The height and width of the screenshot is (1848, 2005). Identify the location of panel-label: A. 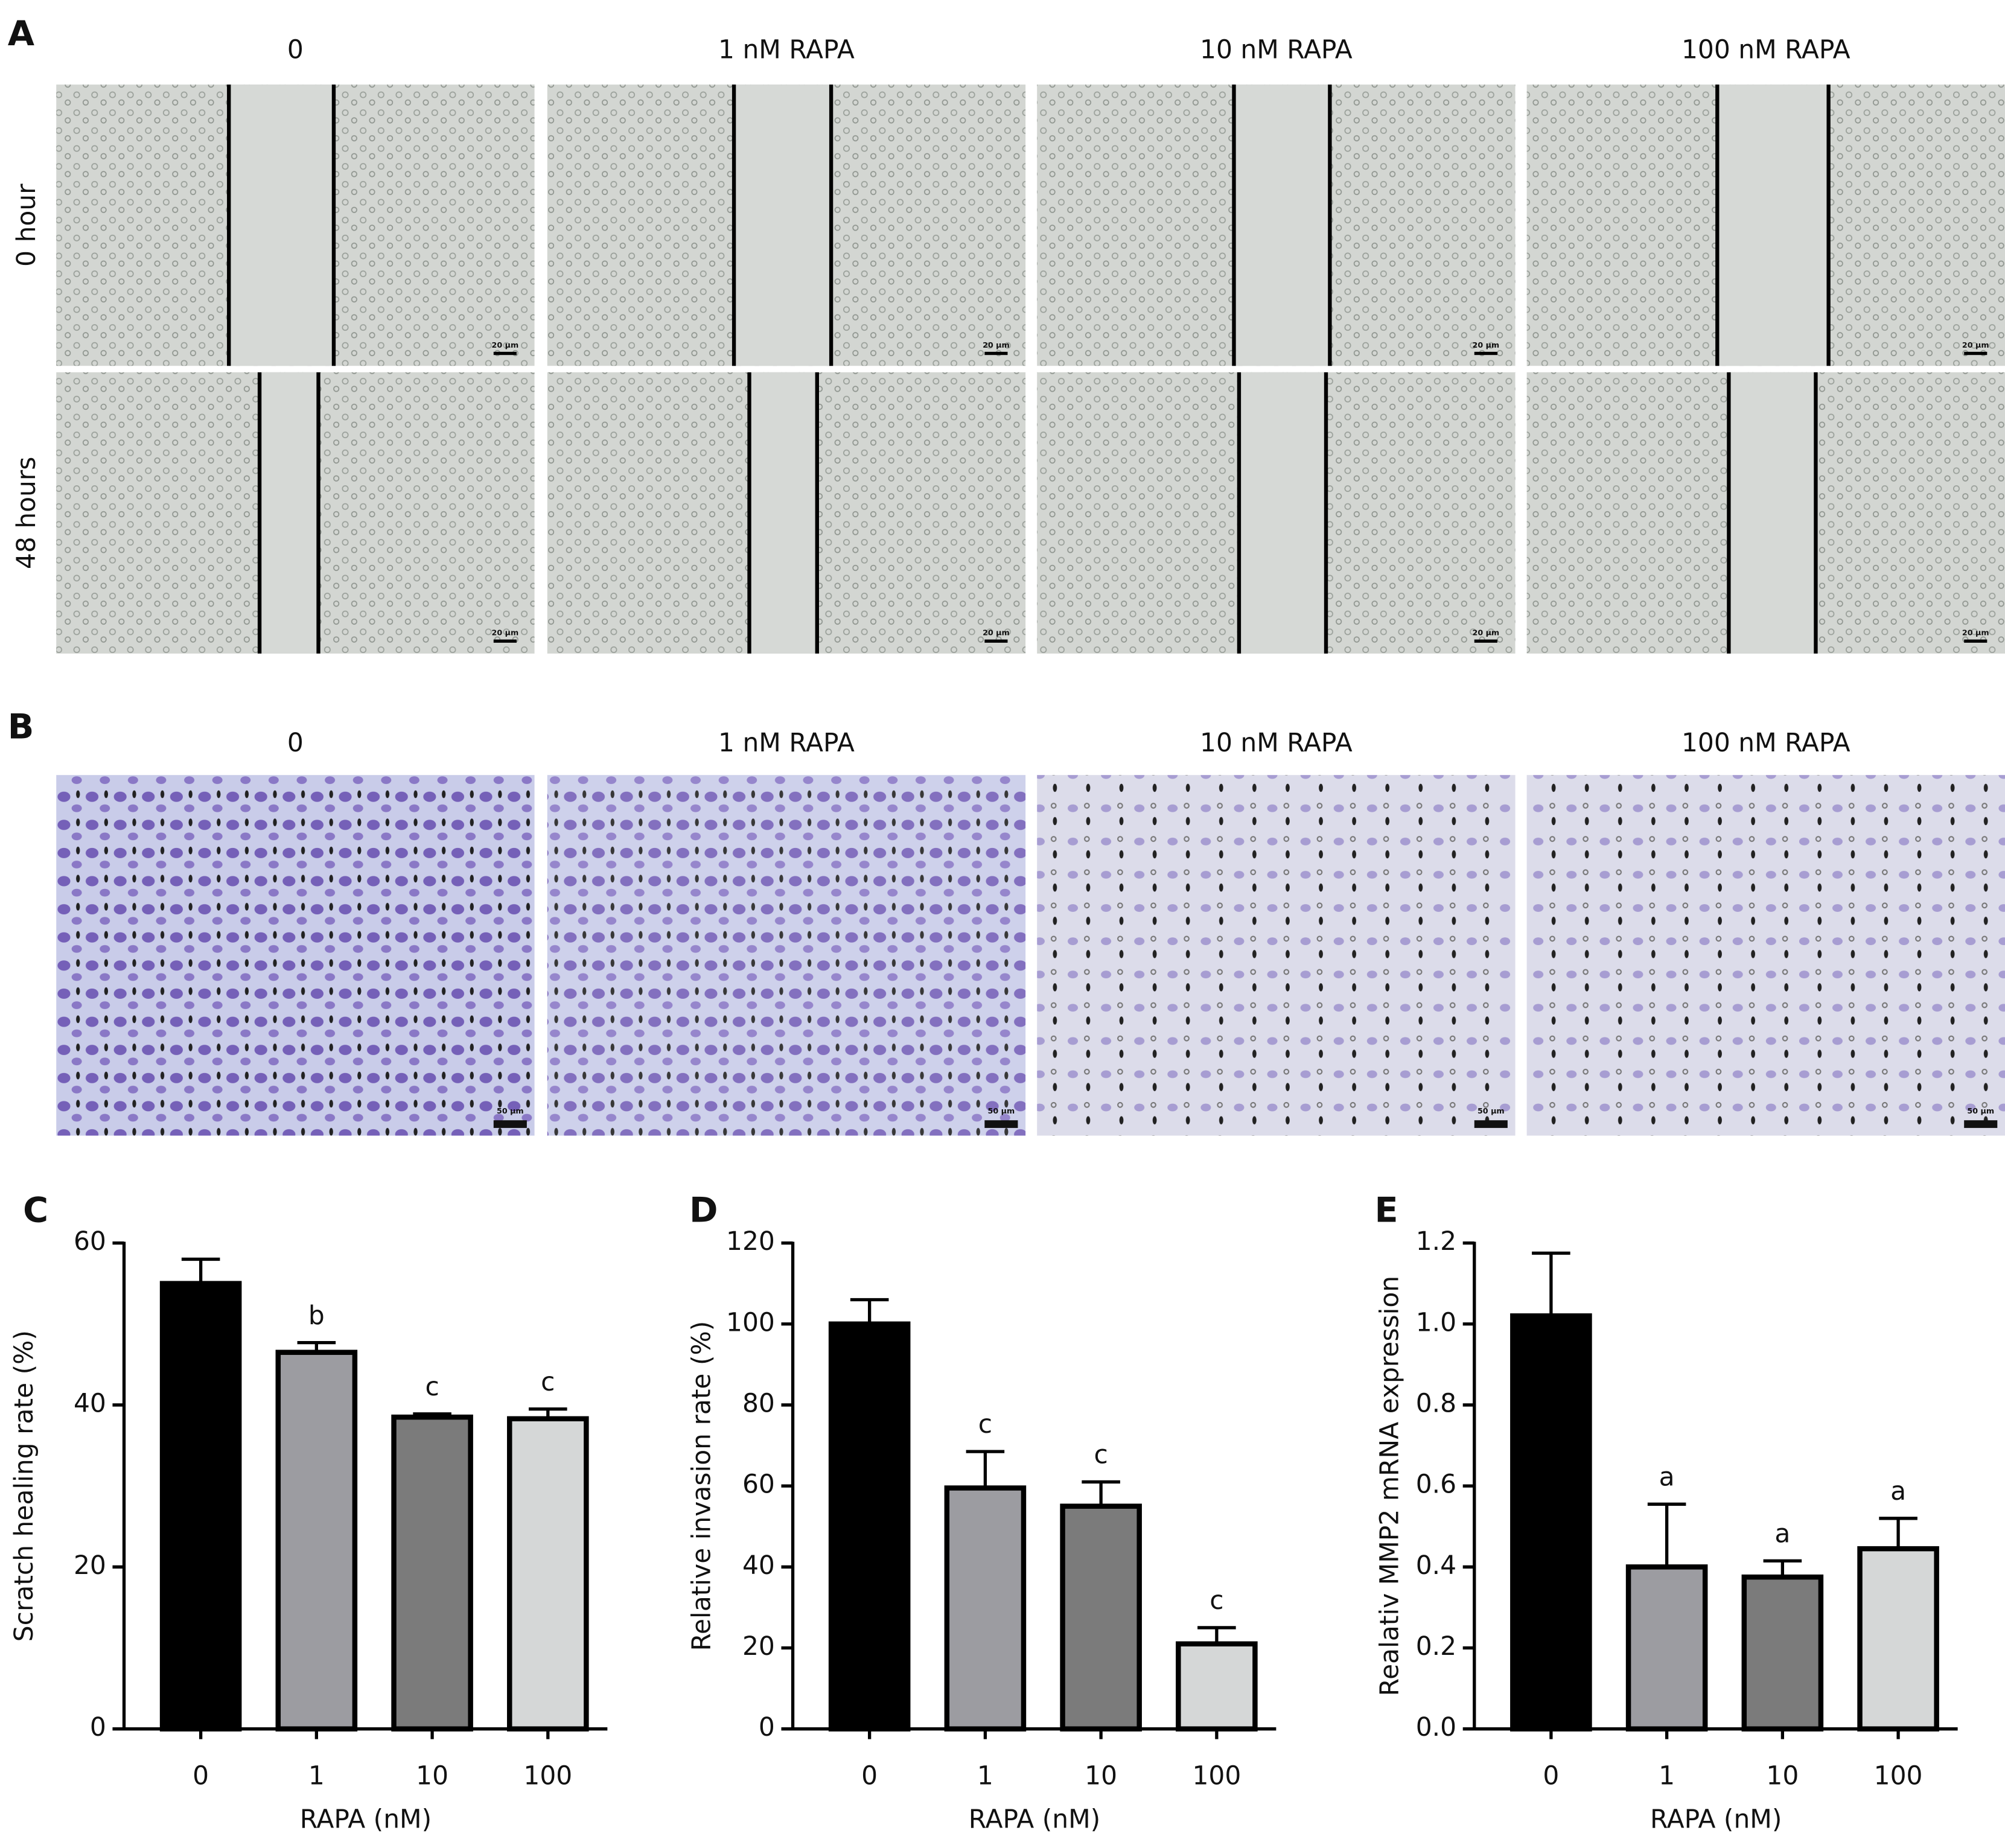
(21, 34).